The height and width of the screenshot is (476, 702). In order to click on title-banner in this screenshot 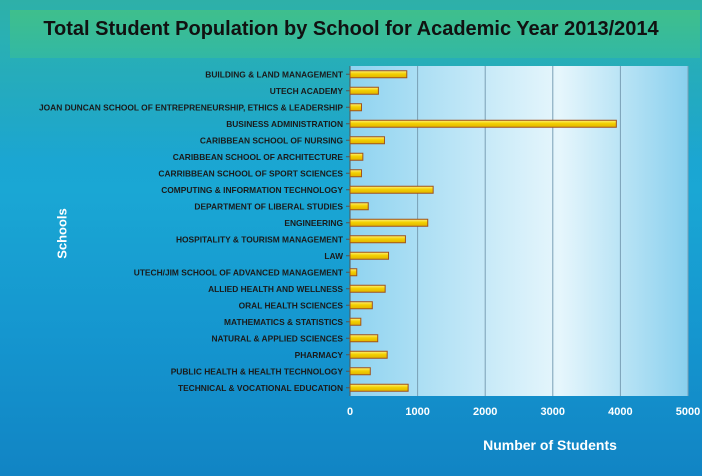, I will do `click(355, 34)`.